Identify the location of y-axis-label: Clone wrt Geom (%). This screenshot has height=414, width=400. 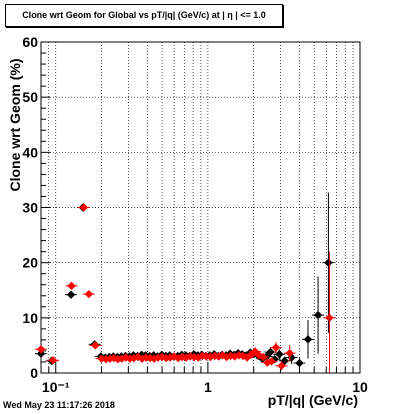
(15, 124).